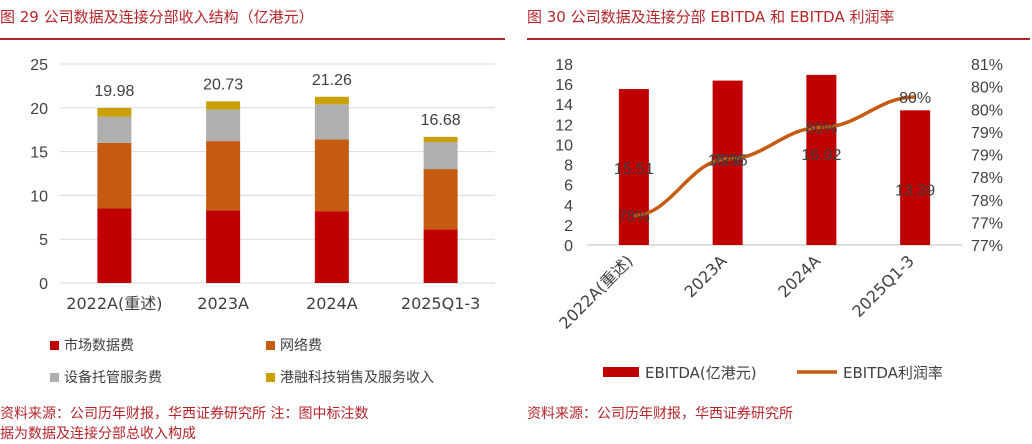  I want to click on left-figure-title: 图 29 公司数据及连接分部收入结构（亿港元）, so click(157, 17).